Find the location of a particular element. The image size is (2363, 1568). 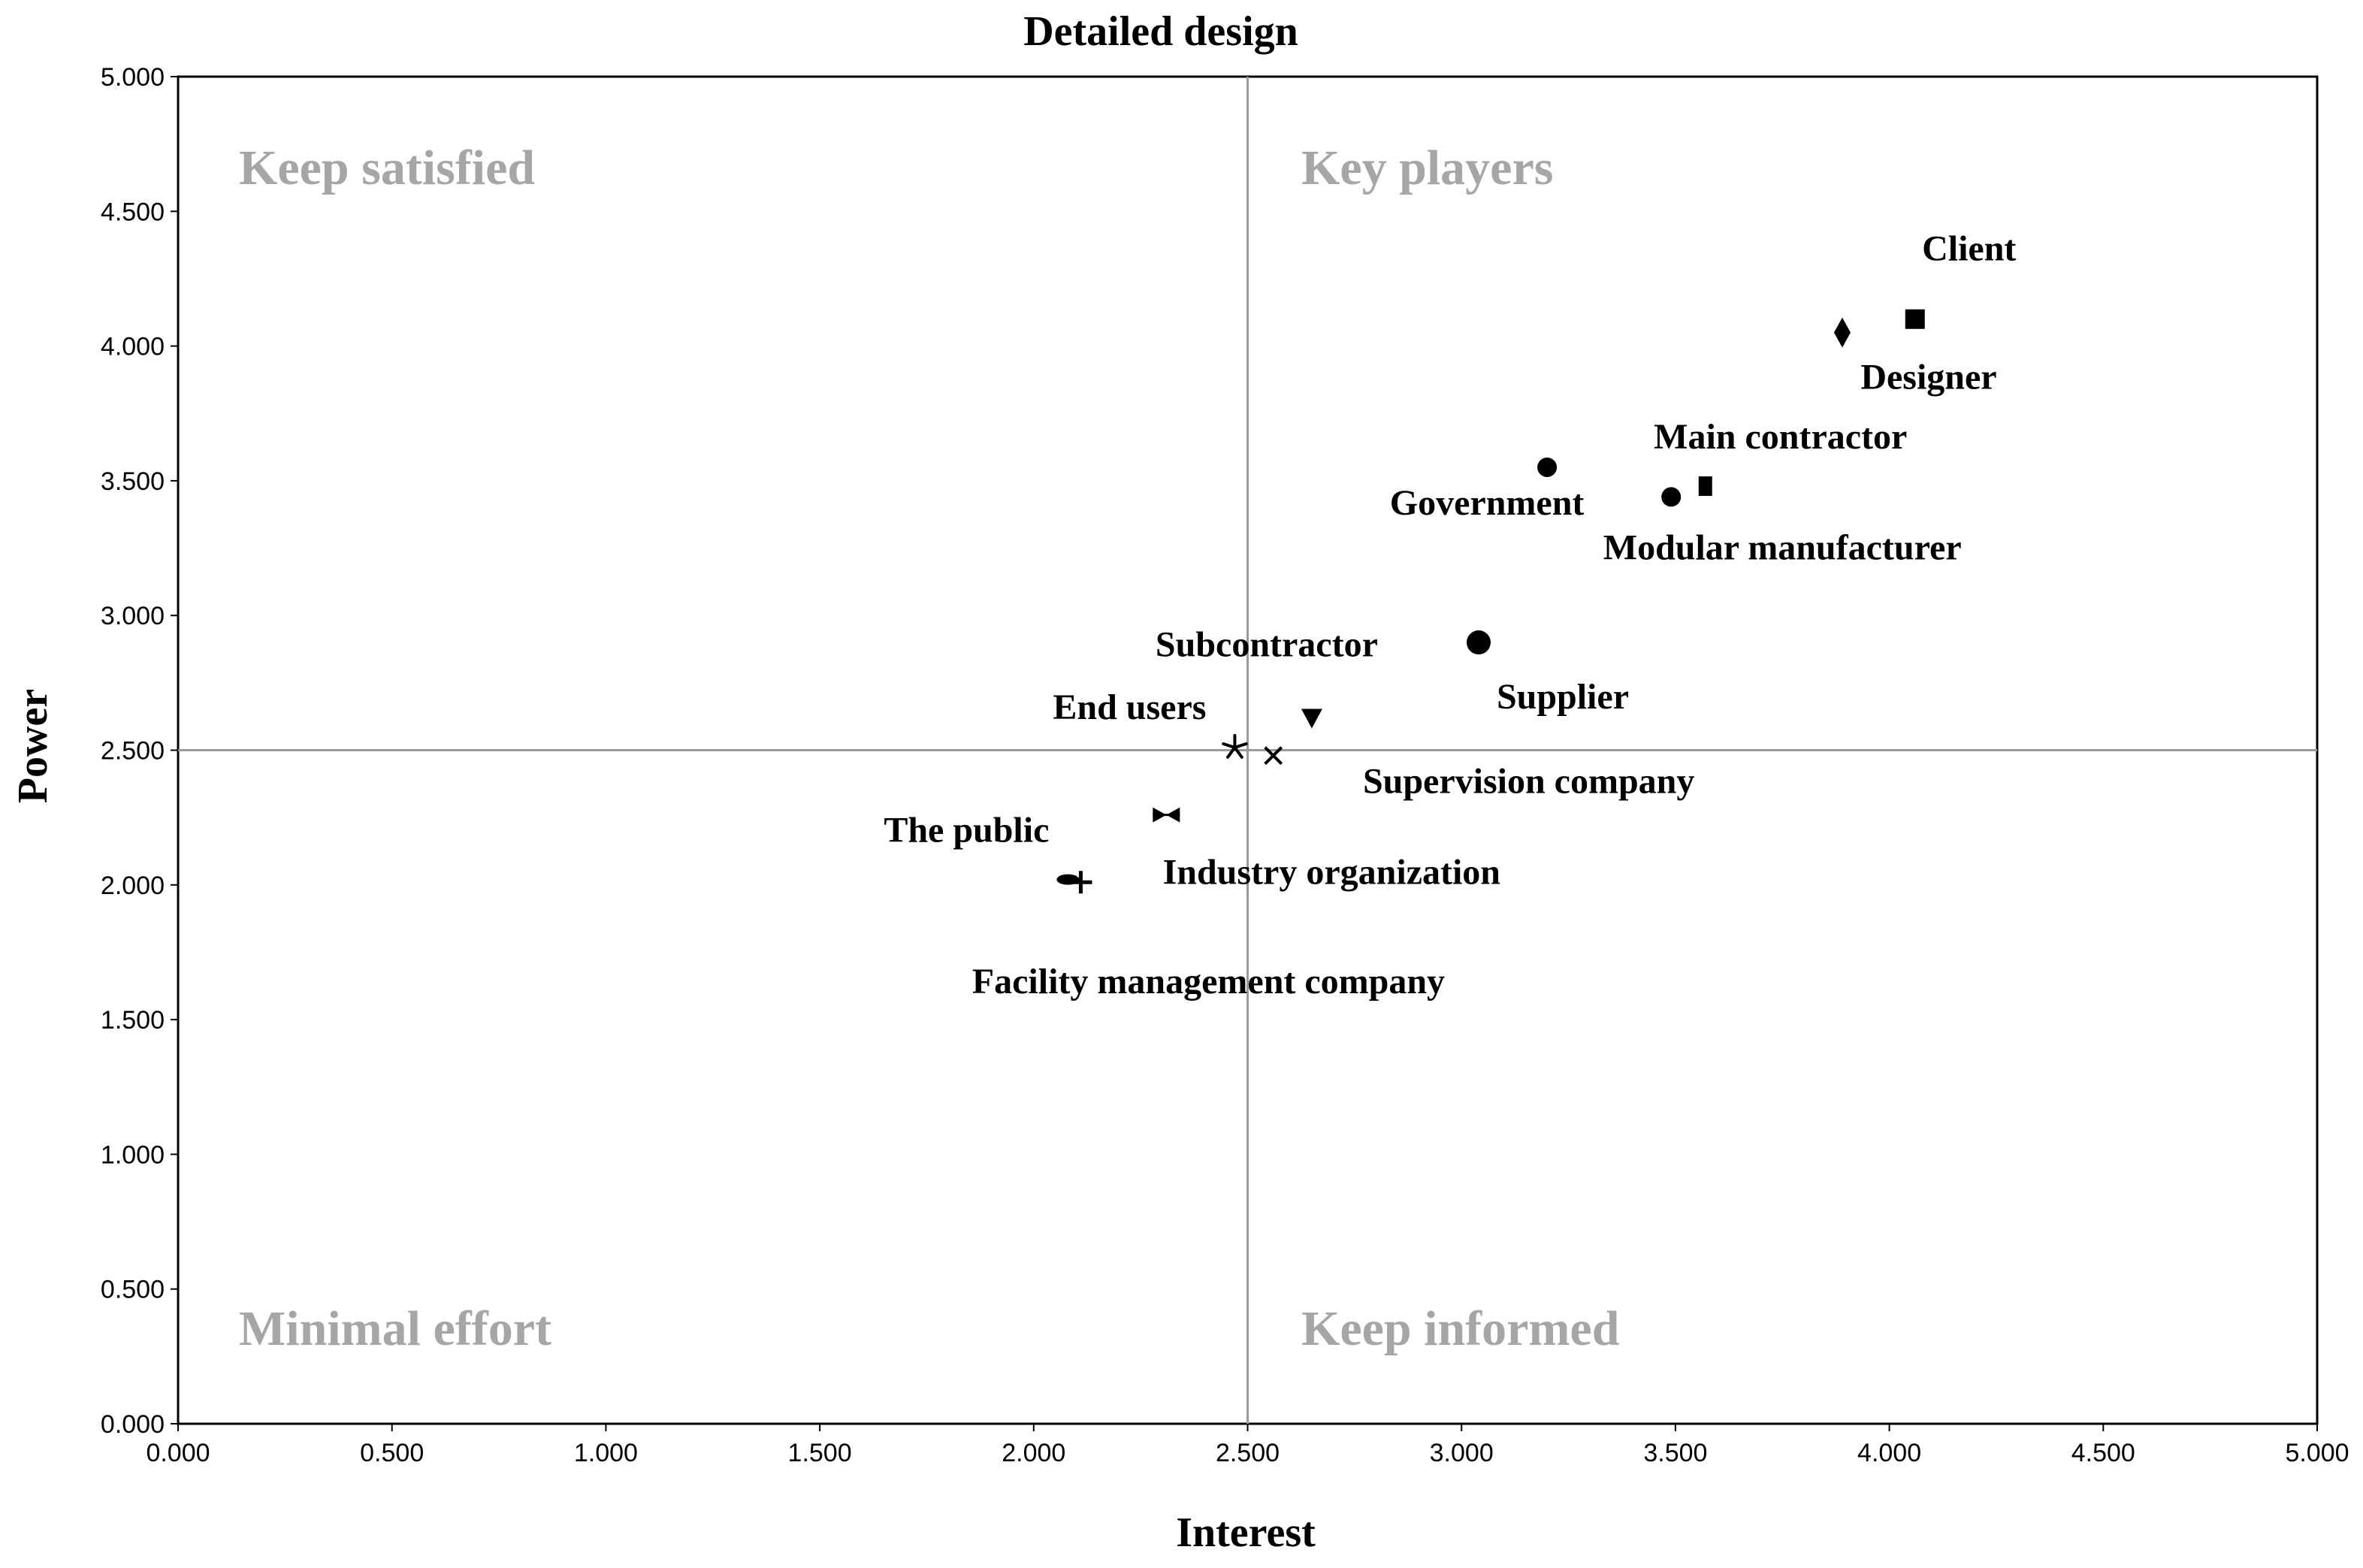

y-tick-label: 0.500 is located at coordinates (133, 1290).